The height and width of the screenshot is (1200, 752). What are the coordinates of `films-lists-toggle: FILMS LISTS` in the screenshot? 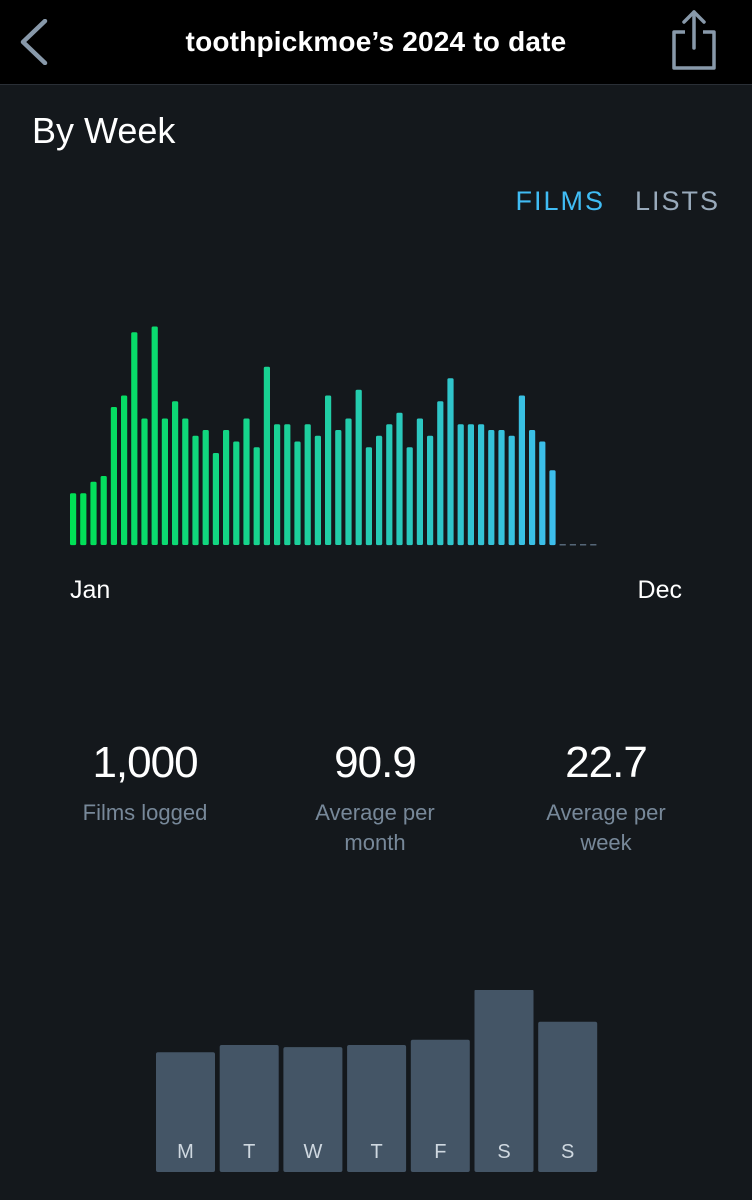 It's located at (617, 201).